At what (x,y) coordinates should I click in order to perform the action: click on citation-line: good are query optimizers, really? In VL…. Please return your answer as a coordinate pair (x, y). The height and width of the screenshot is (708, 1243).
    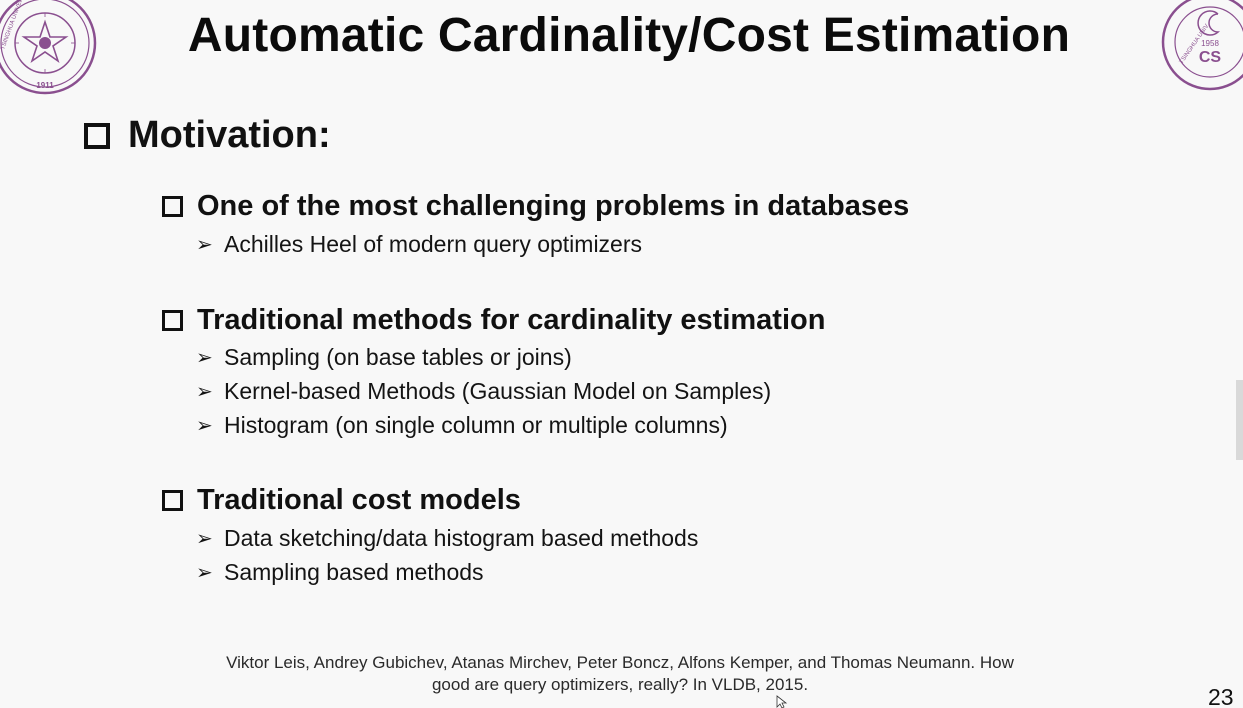
    Looking at the image, I should click on (620, 684).